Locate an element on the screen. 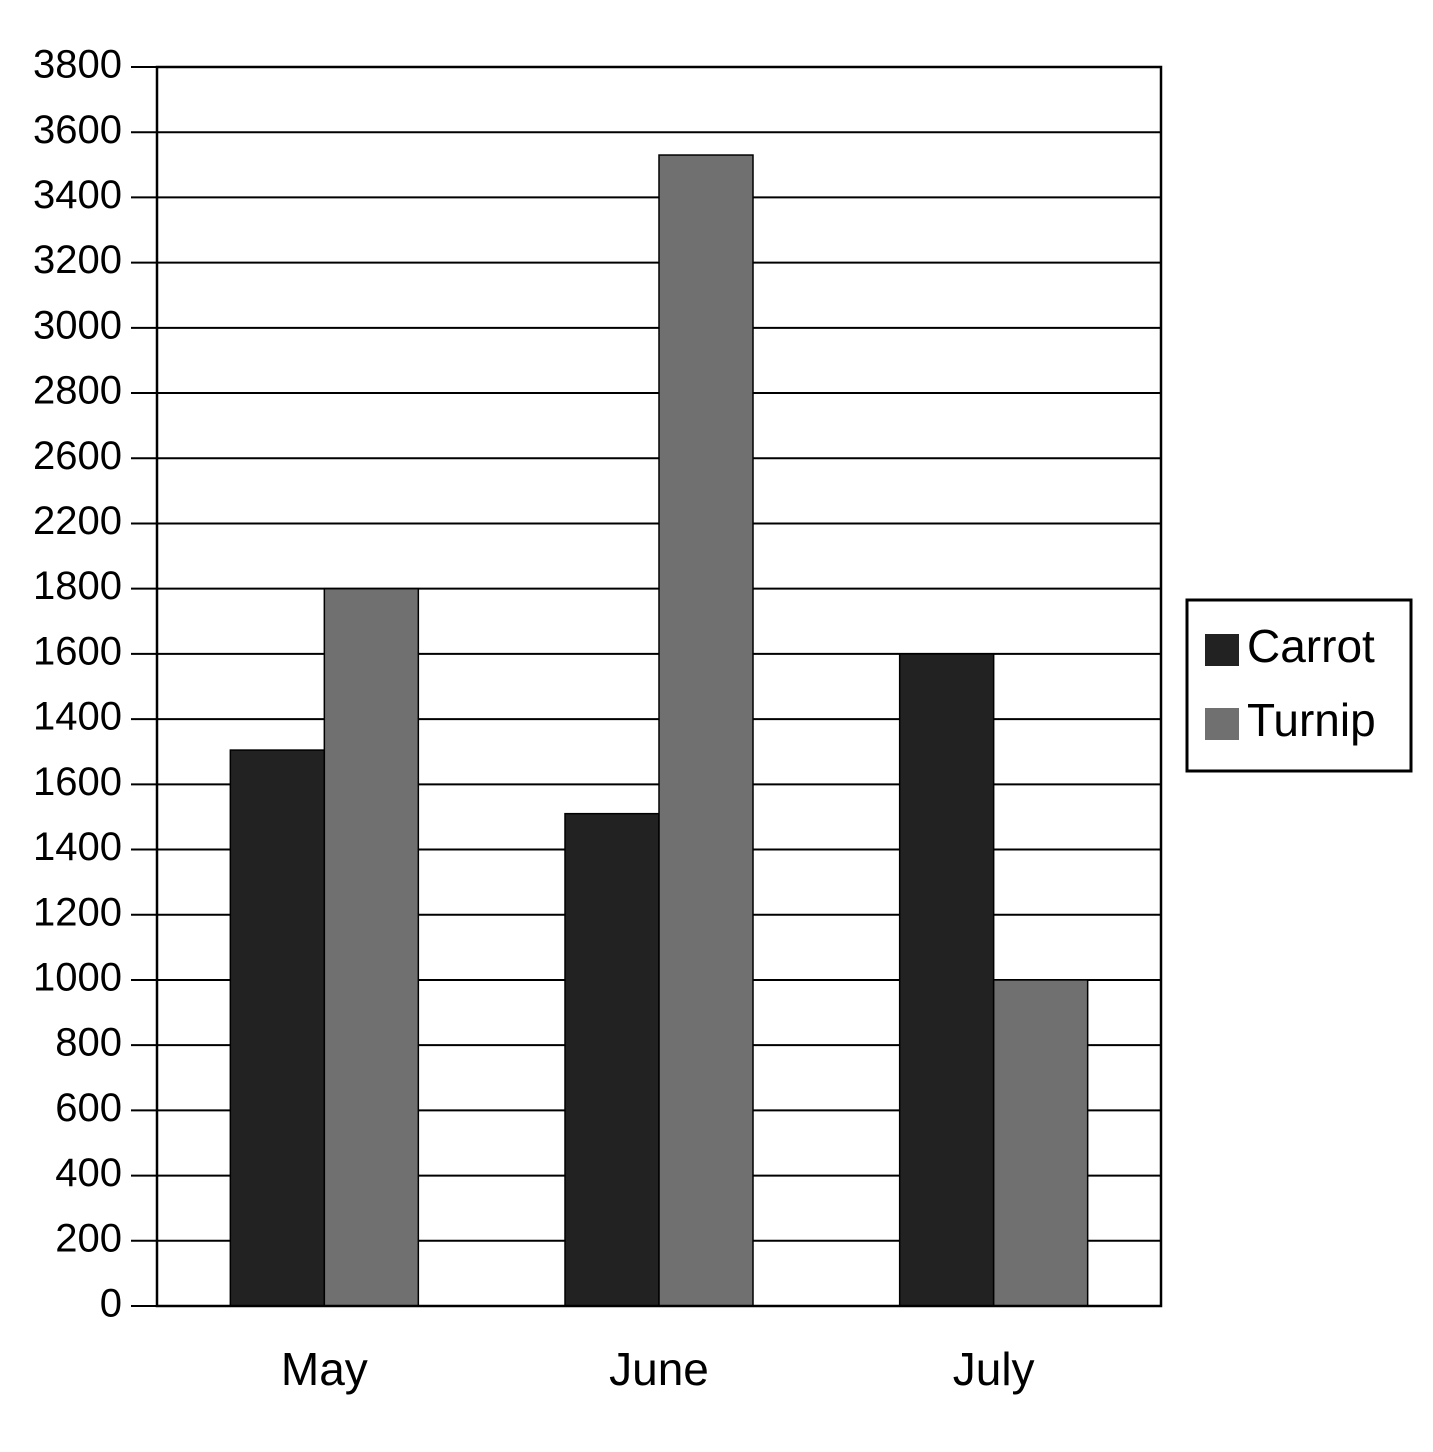  y-tick-label: 800 is located at coordinates (88, 1043).